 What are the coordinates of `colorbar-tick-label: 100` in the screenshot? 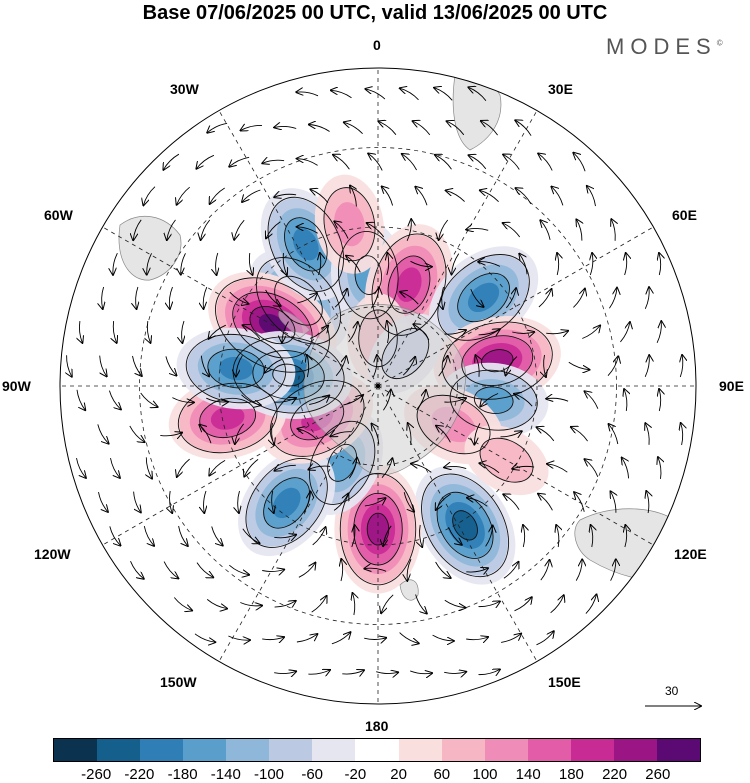 It's located at (485, 774).